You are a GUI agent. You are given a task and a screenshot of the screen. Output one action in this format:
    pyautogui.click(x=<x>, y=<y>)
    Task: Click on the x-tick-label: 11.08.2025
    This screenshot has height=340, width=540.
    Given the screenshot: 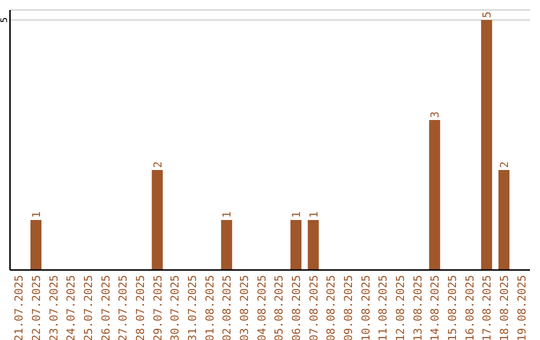 What is the action you would take?
    pyautogui.click(x=383, y=307)
    